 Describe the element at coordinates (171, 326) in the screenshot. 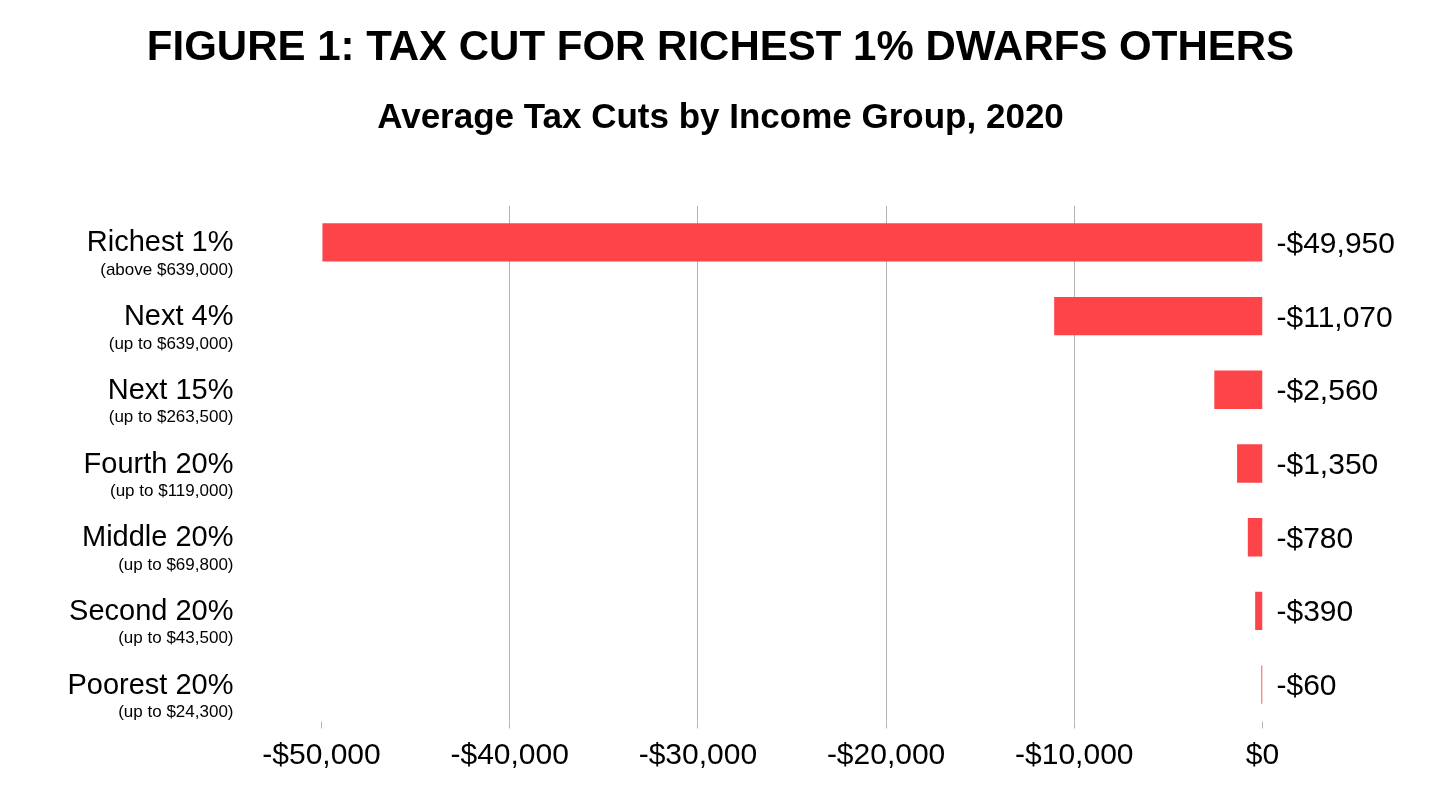

I see `category-label: Next 4% (up to $639,000)` at that location.